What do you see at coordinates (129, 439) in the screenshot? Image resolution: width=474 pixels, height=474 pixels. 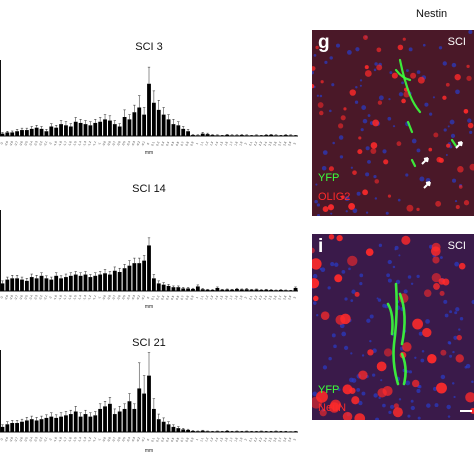 I see `x-tick-label: -0.4` at bounding box center [129, 439].